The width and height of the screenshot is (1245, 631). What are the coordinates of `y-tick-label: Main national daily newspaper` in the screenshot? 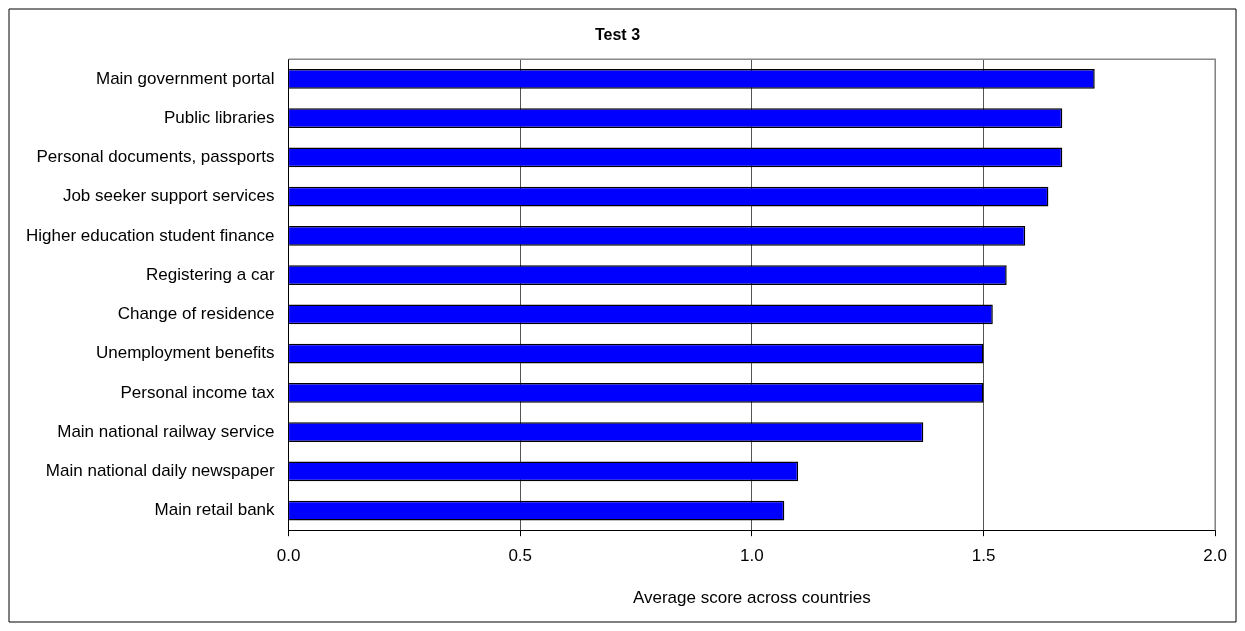 It's located at (160, 471).